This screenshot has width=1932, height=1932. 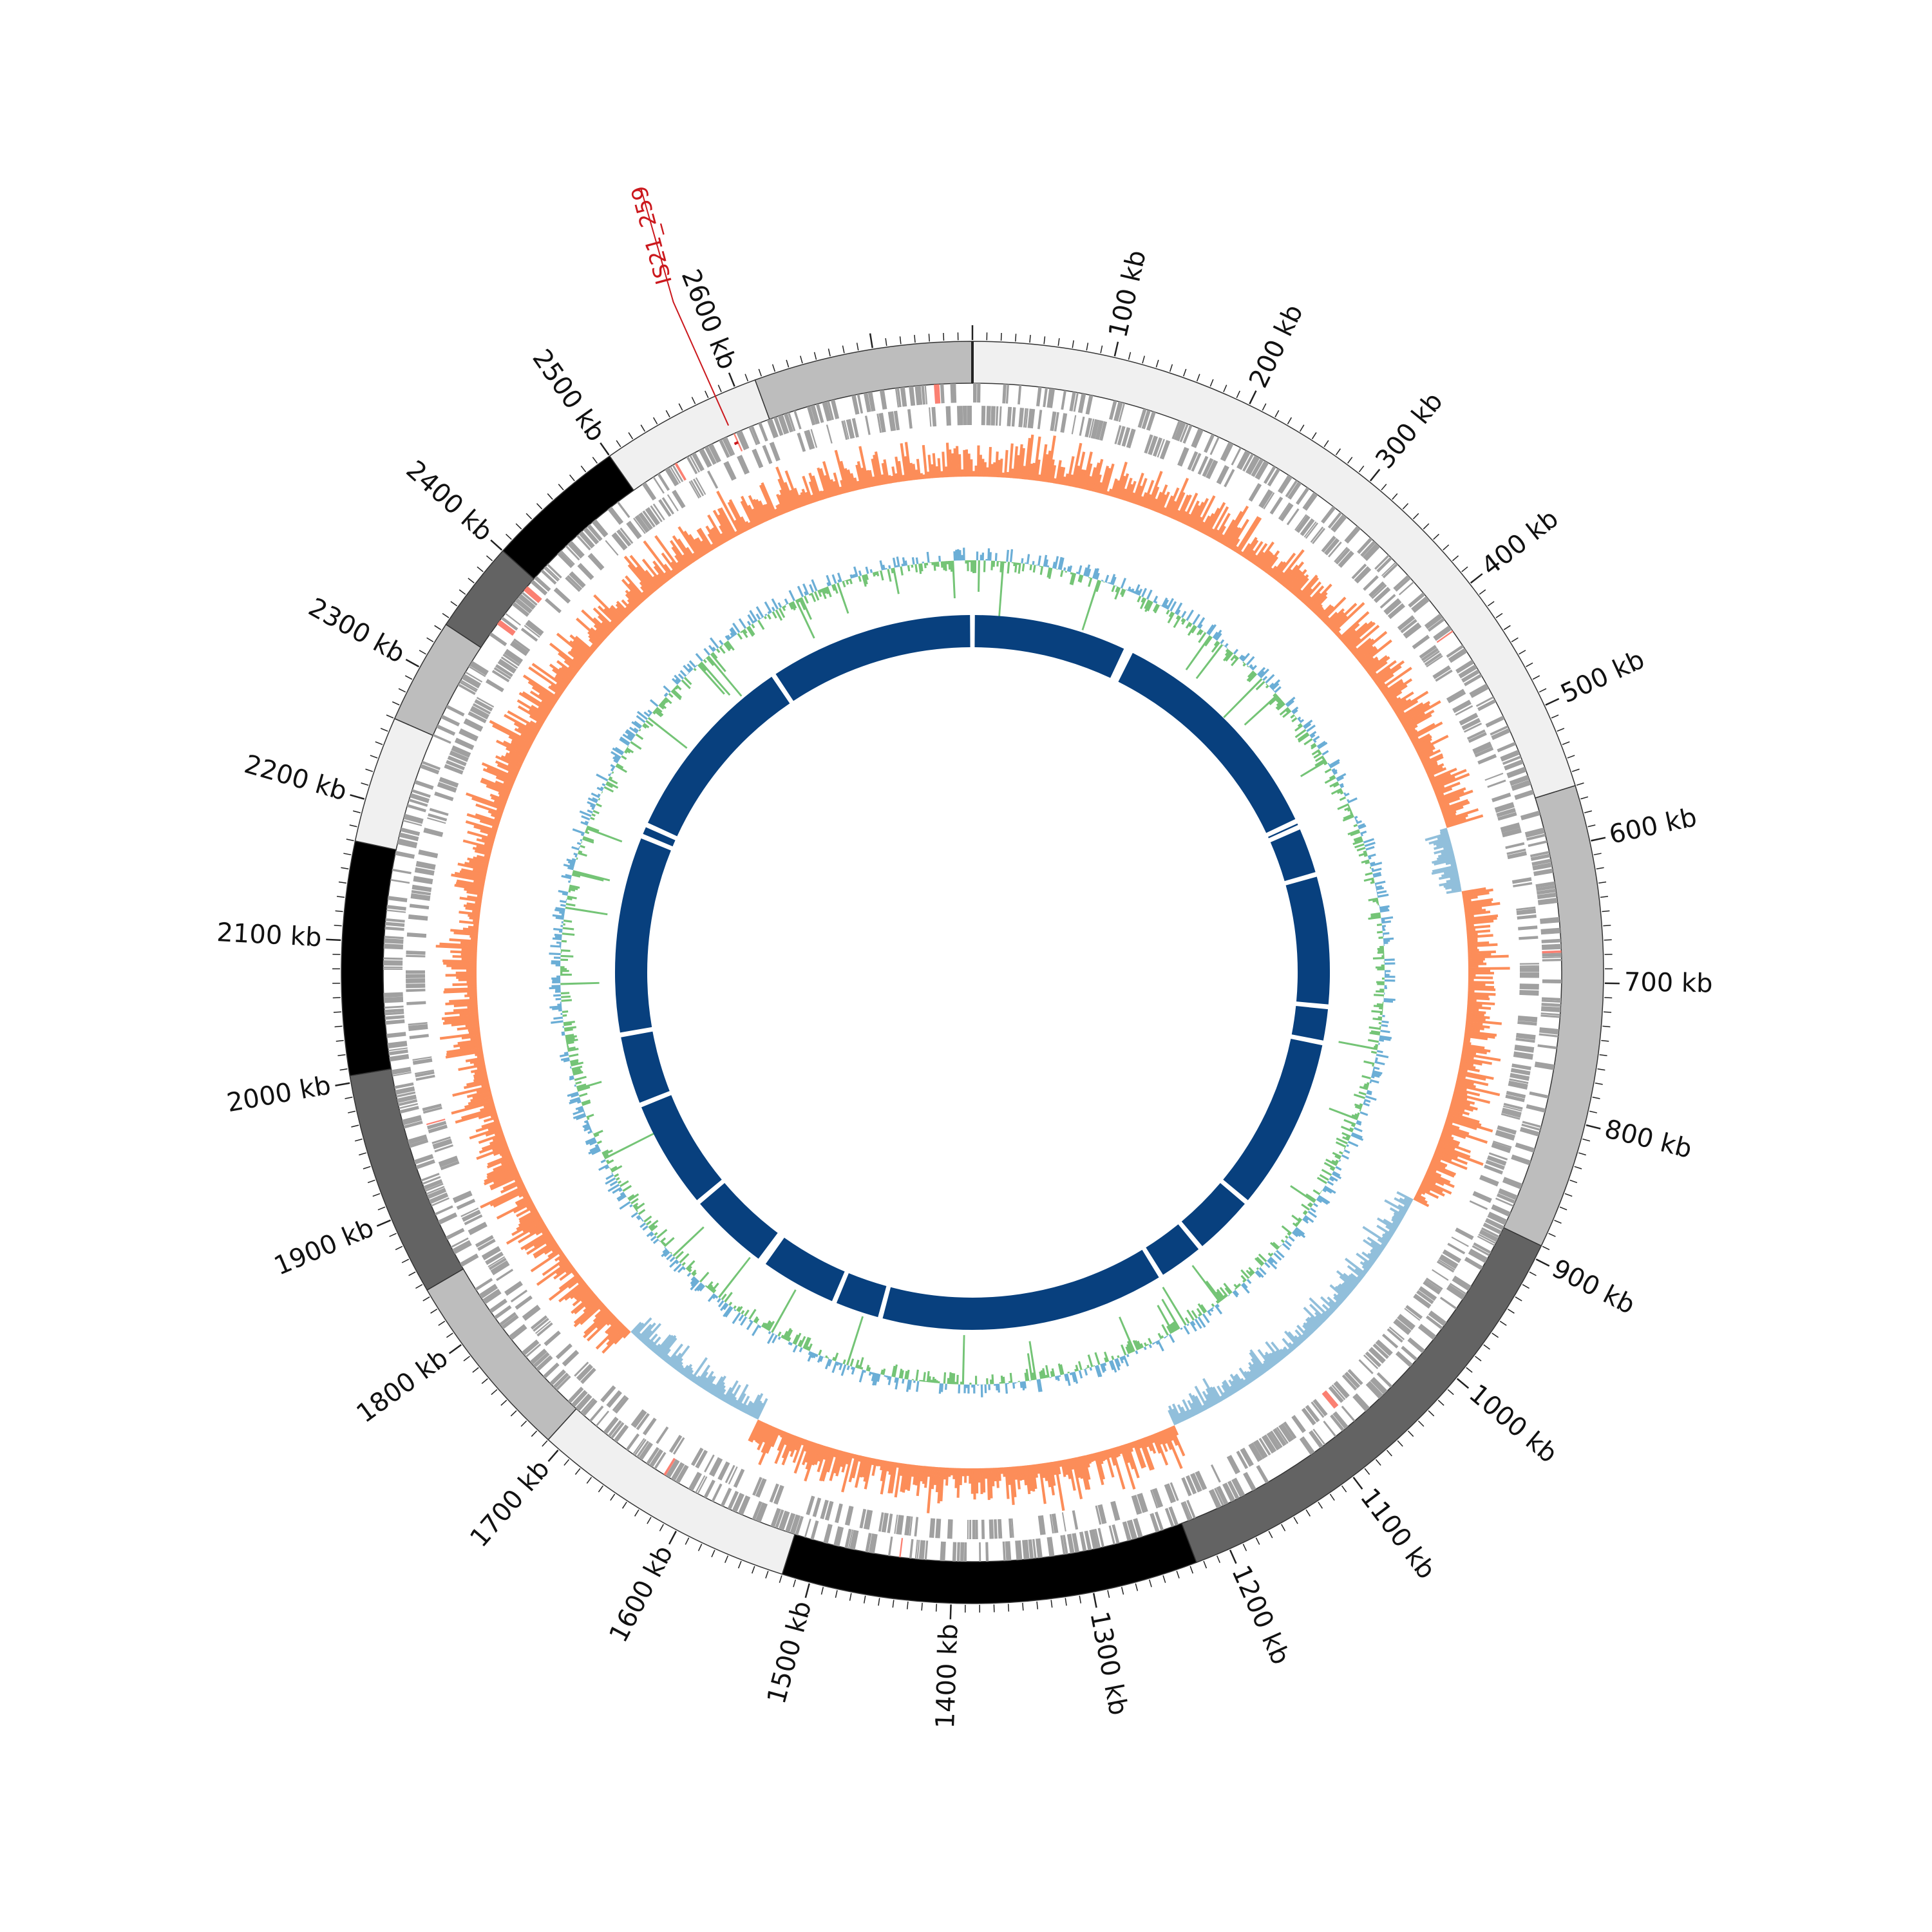 What do you see at coordinates (1273, 1119) in the screenshot?
I see `alignment-block` at bounding box center [1273, 1119].